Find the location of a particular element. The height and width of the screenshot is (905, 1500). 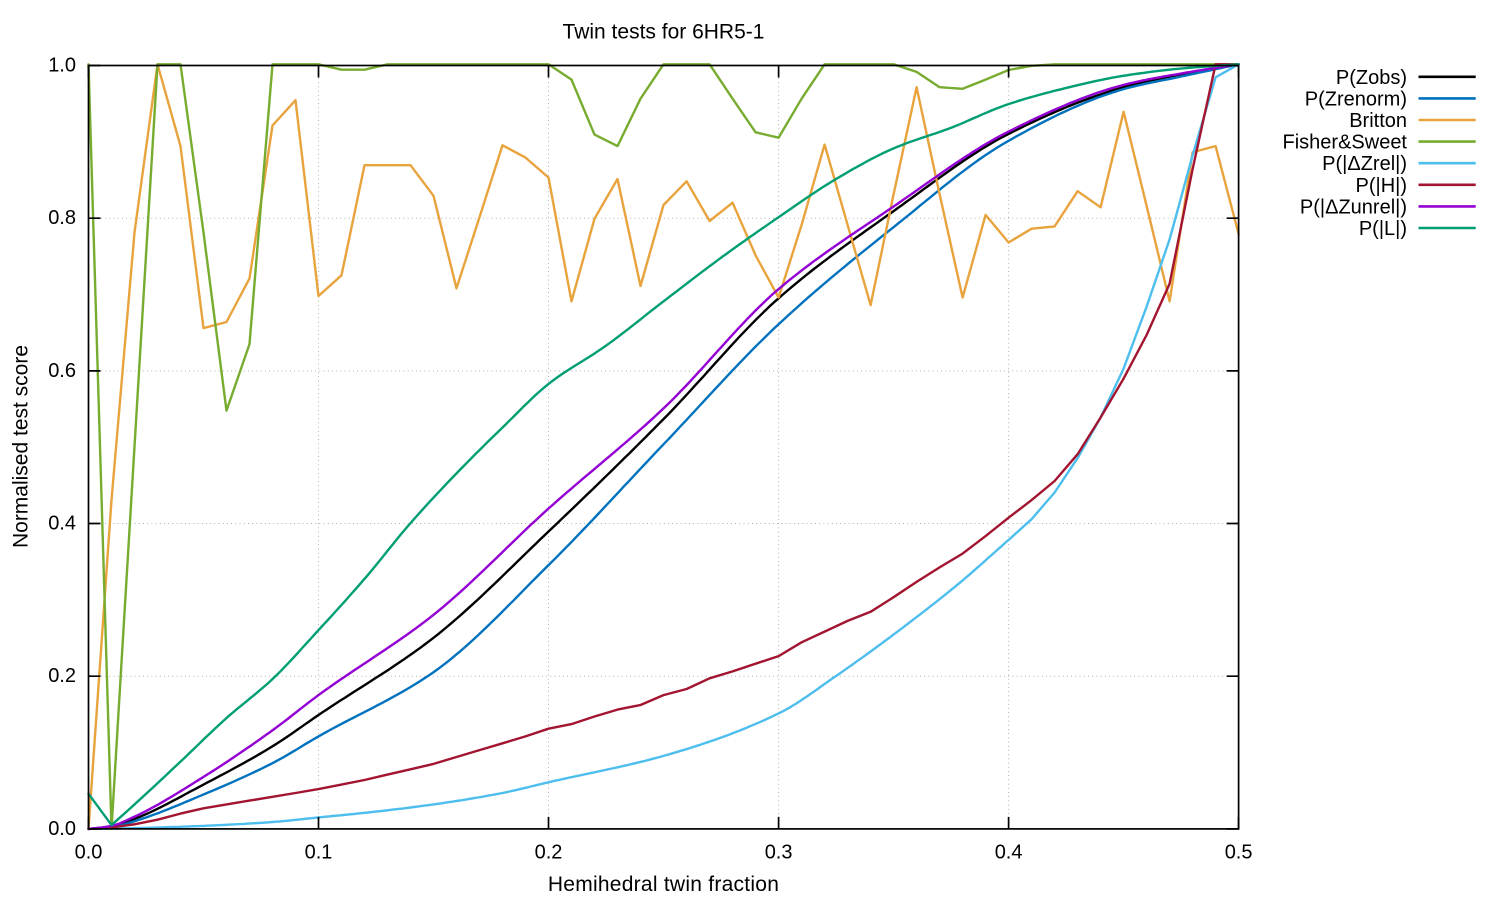

svg-text: P(|H|) is located at coordinates (1382, 186).